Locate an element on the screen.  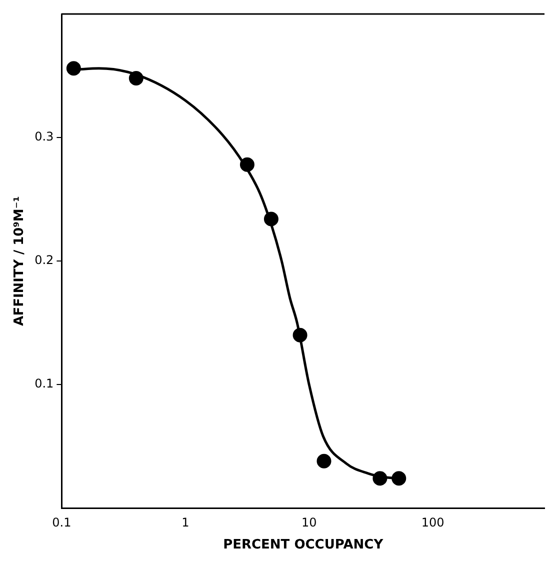
y-tick-label: 0.2 is located at coordinates (44, 260).